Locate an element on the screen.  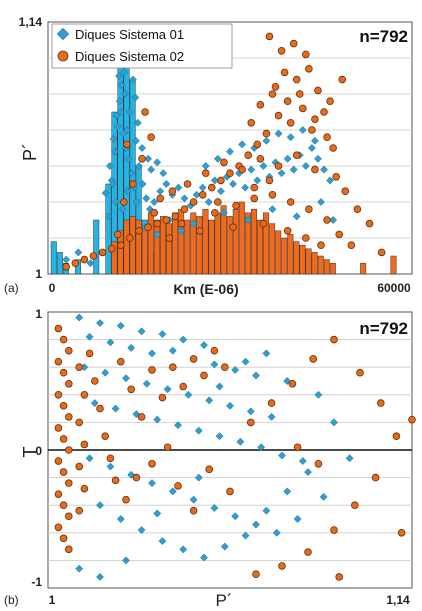
legend-box is located at coordinates (142, 46).